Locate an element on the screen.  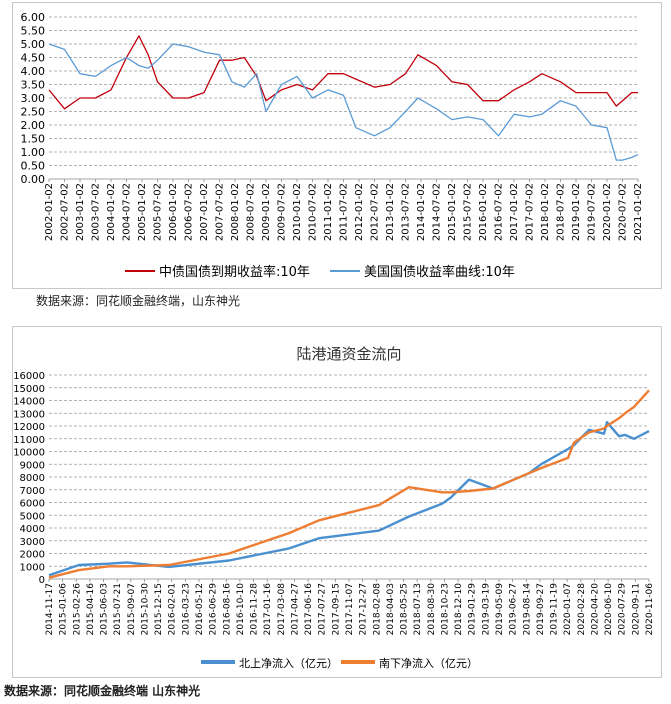
x-tick-label: 2015-04-16 is located at coordinates (91, 609).